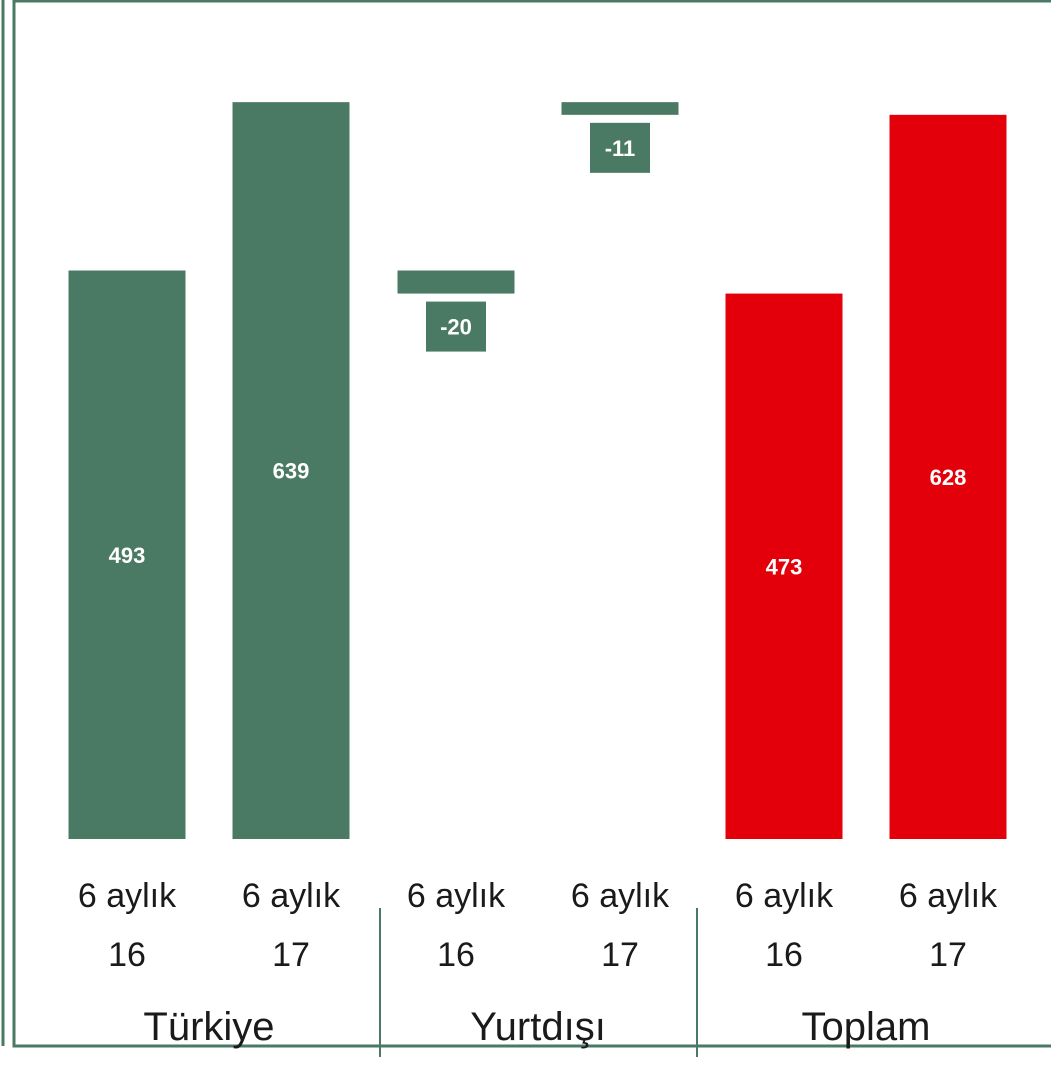  I want to click on group-label: Türkiye, so click(208, 1027).